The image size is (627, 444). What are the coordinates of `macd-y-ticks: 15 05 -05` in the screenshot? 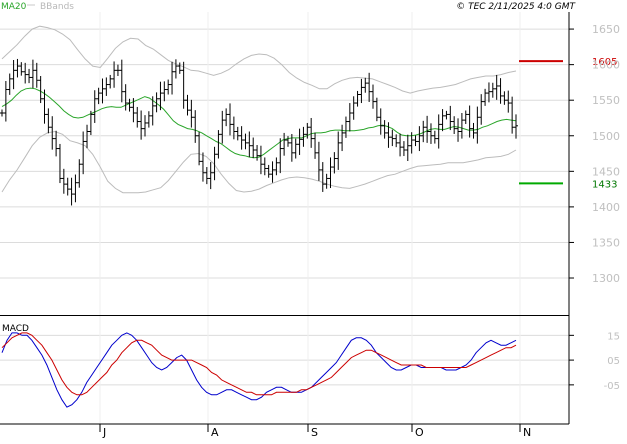 It's located at (594, 361).